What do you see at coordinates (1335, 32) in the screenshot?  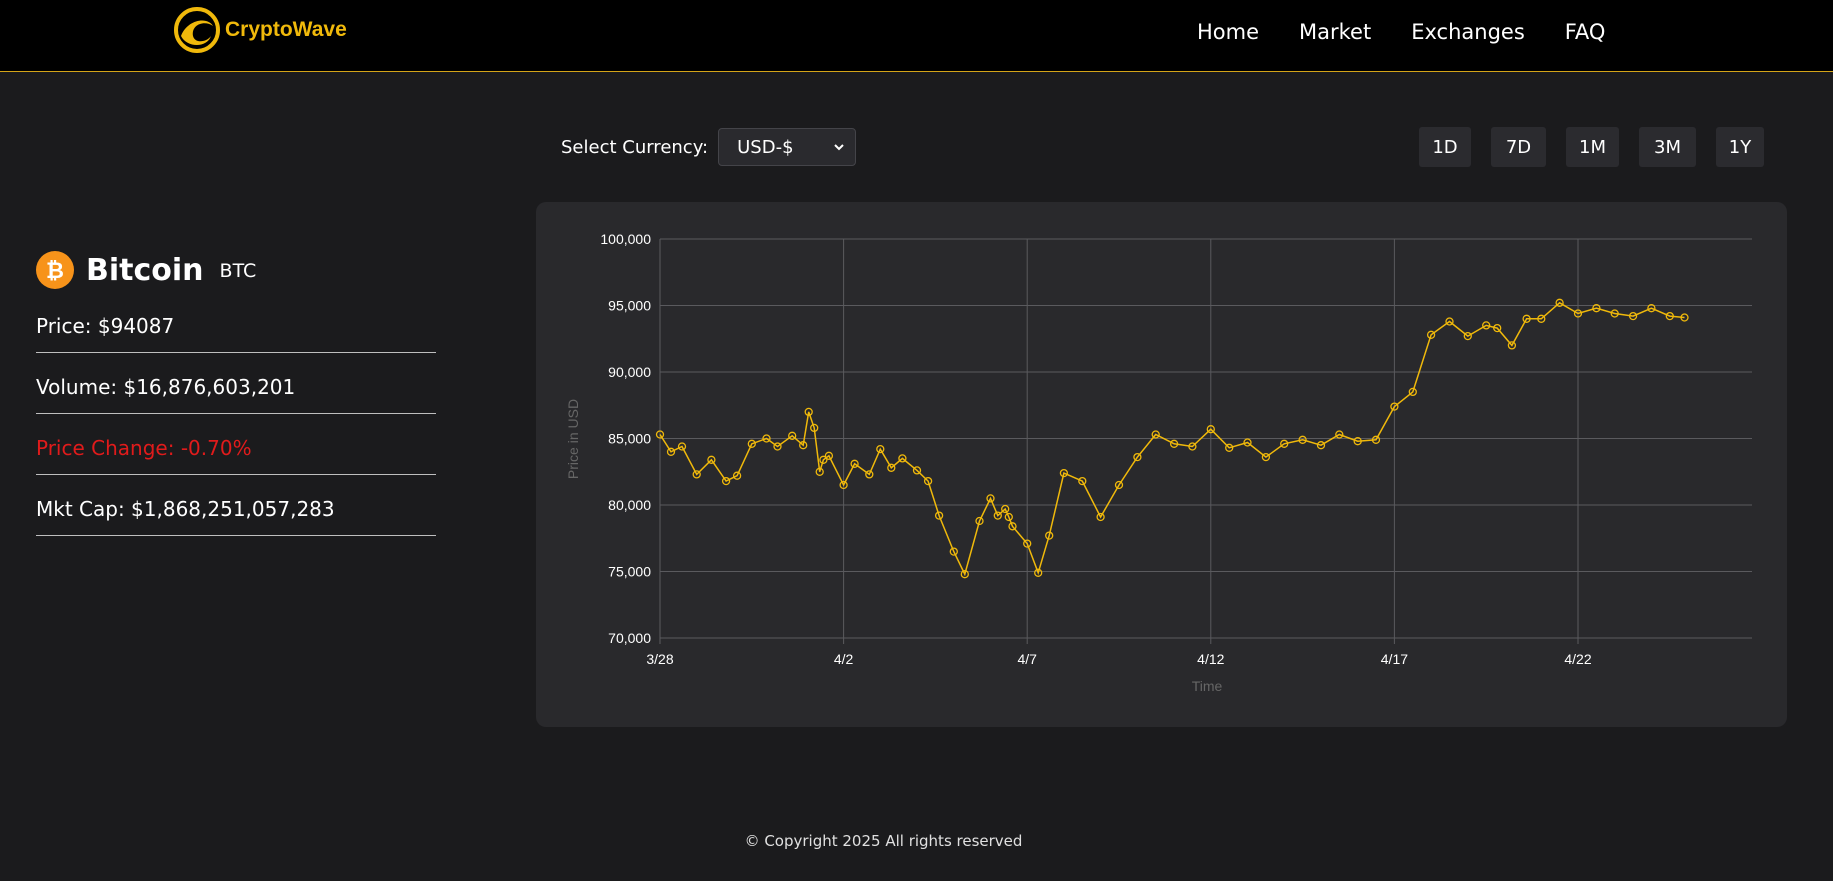 I see `nav-market: Market` at bounding box center [1335, 32].